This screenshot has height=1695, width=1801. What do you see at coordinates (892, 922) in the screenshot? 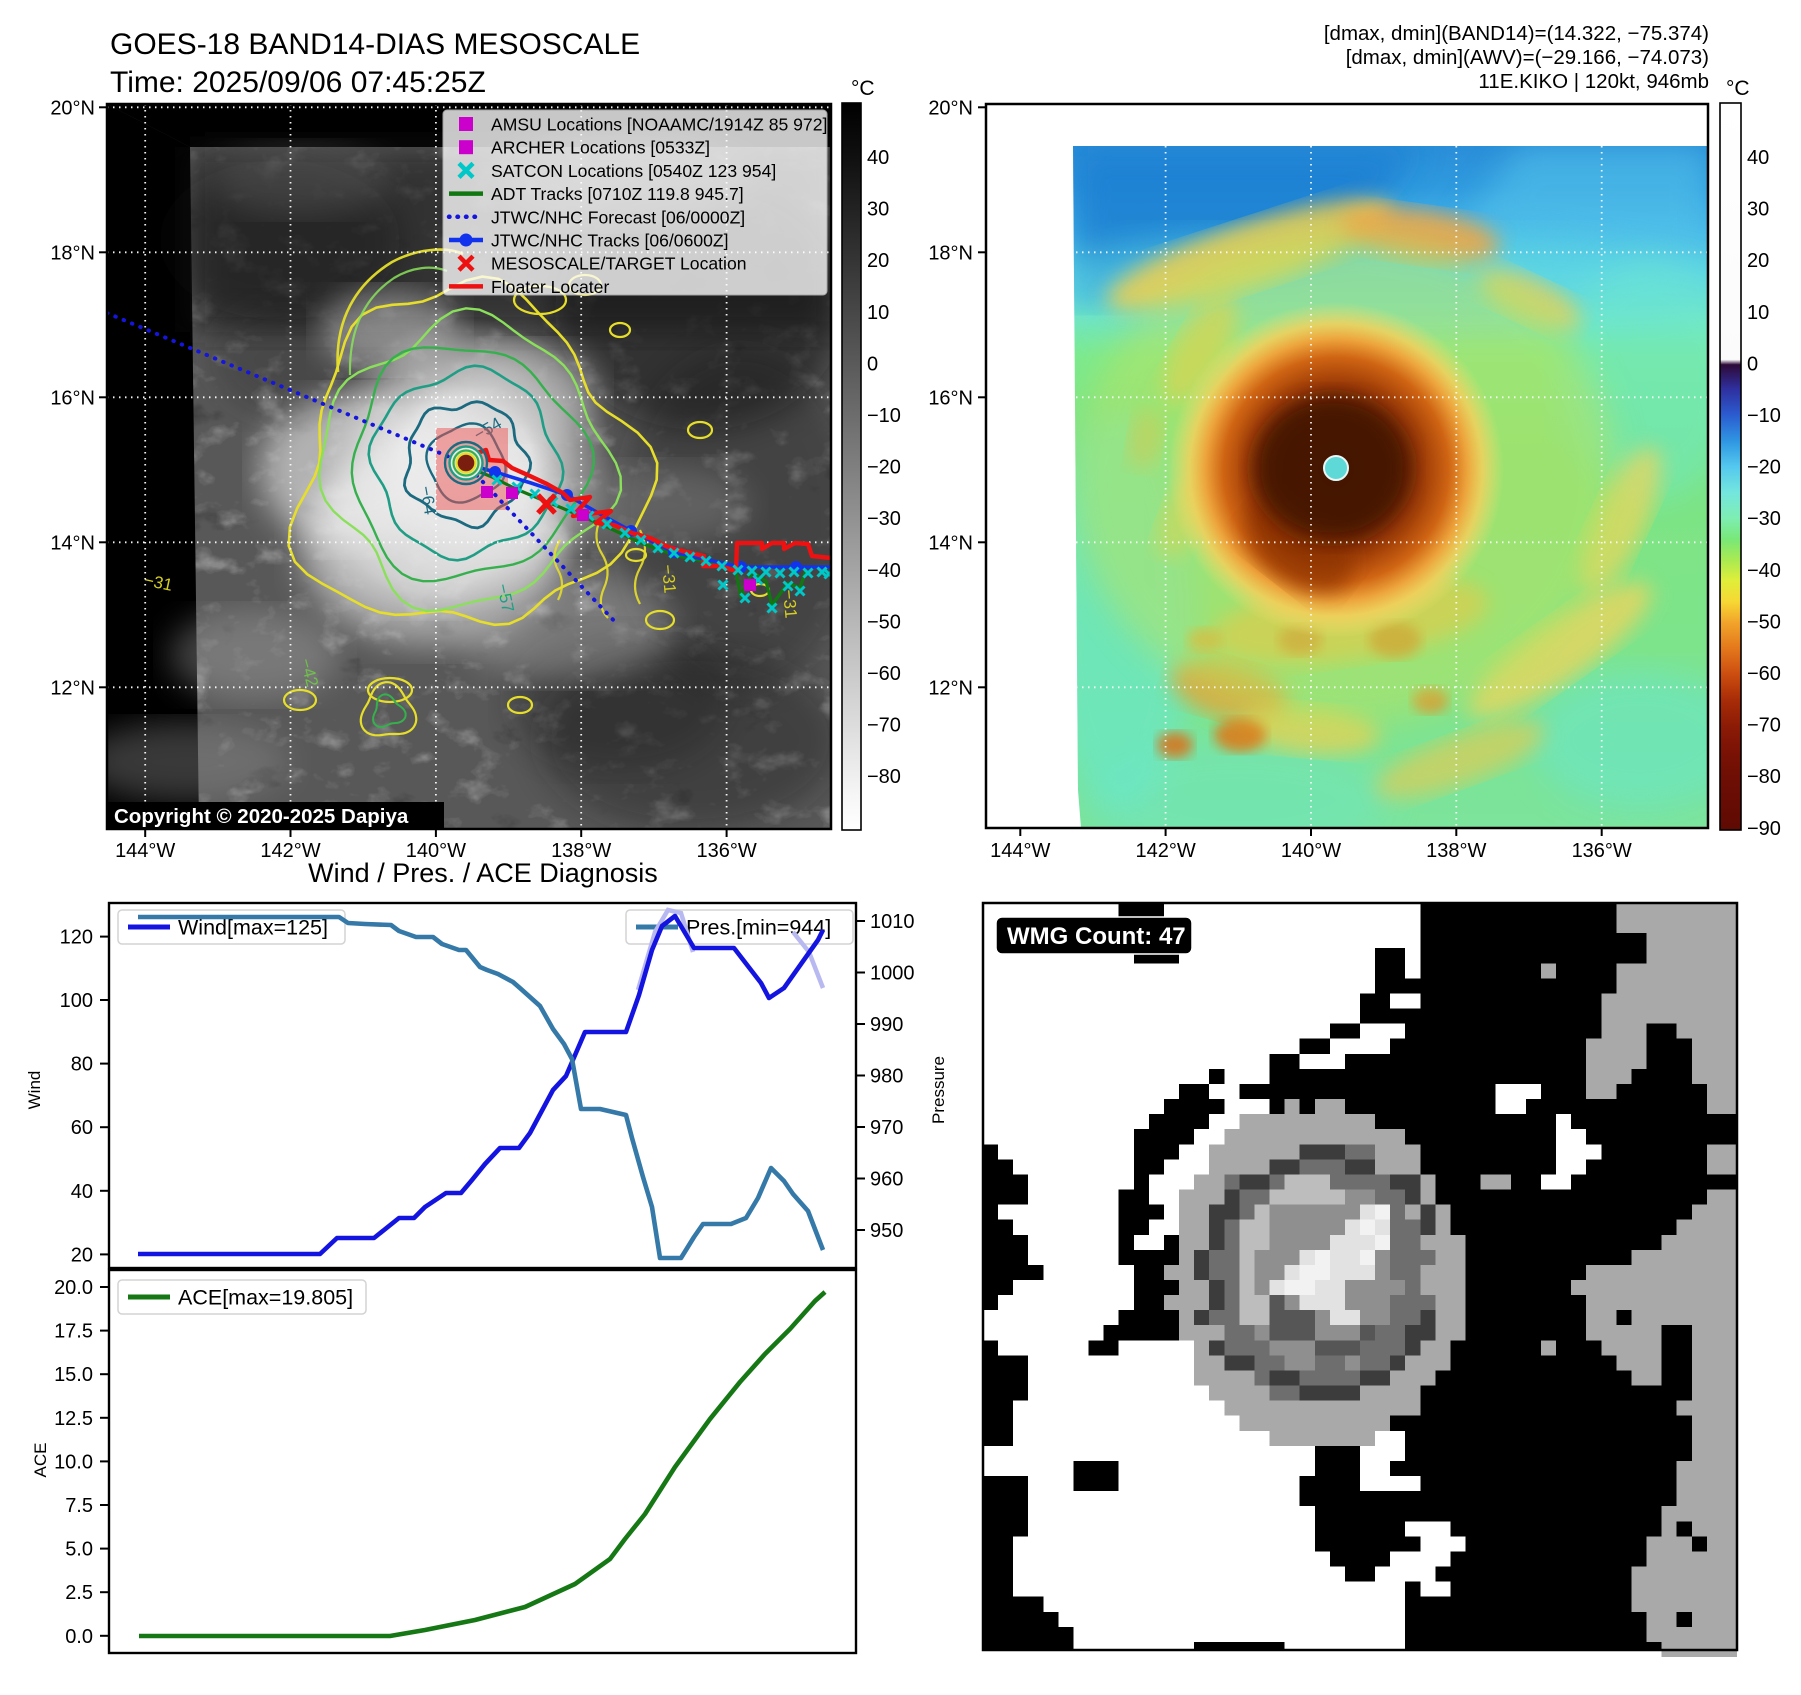
I see `svg-text: 1010` at bounding box center [892, 922].